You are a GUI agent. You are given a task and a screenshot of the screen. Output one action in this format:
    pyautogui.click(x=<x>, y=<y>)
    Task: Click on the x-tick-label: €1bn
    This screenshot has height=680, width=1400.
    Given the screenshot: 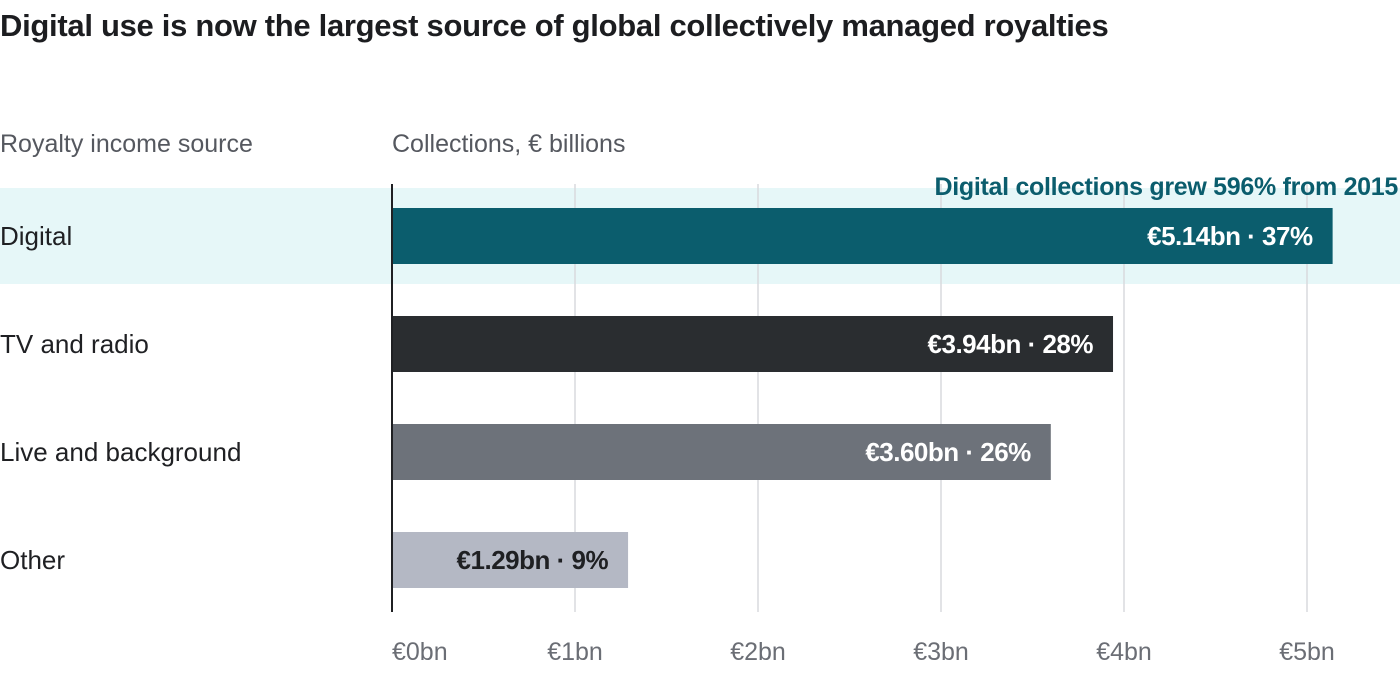 What is the action you would take?
    pyautogui.click(x=575, y=652)
    